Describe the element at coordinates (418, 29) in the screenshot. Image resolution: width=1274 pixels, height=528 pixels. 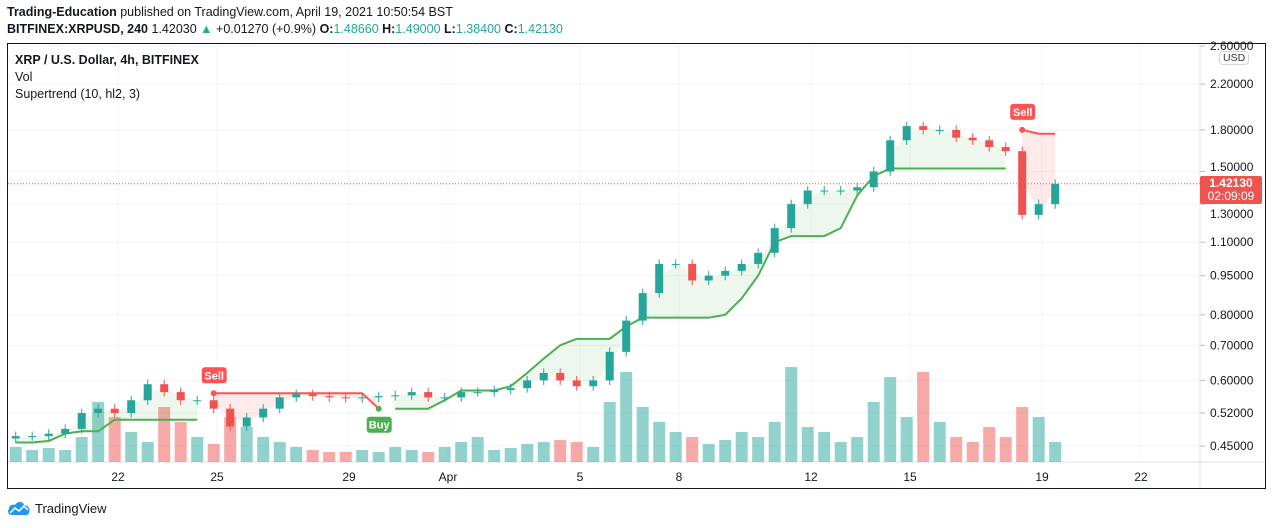
I see `high-value: 1.49000` at that location.